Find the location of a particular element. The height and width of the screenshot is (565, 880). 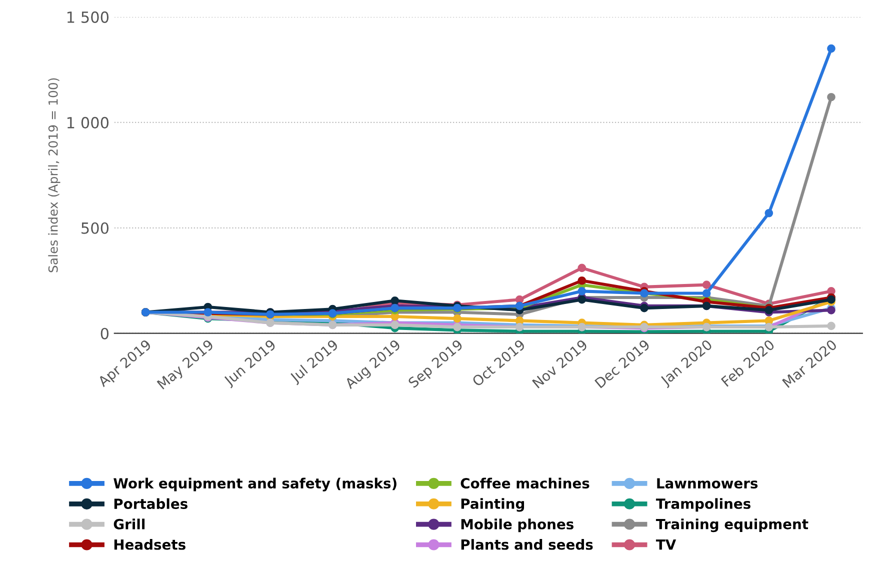

y-tick-label: 500 is located at coordinates (95, 228).